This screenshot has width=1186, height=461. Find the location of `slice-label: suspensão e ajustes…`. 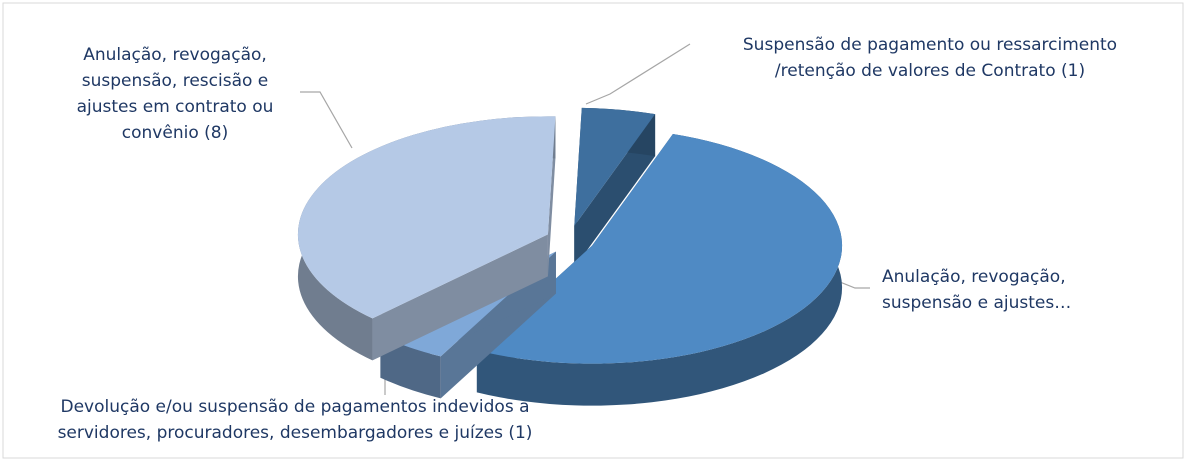

slice-label: suspensão e ajustes… is located at coordinates (976, 303).